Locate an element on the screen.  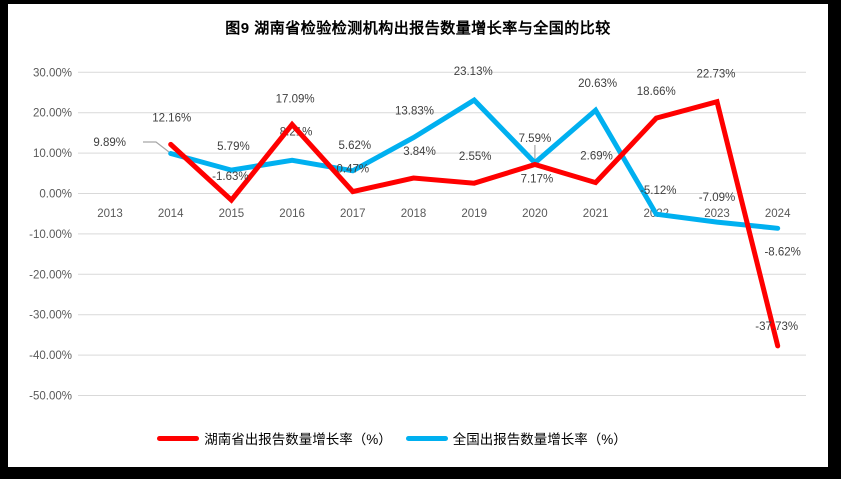
data-label-national: 9.89% is located at coordinates (109, 143).